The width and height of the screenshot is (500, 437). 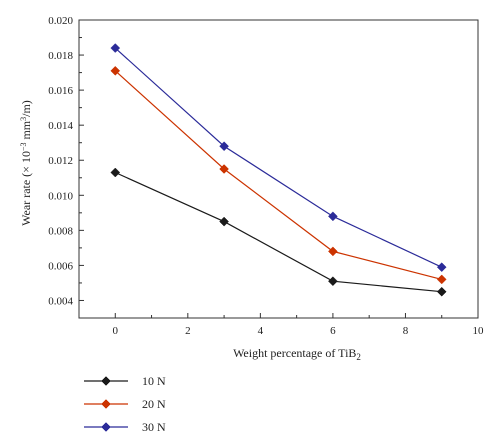 What do you see at coordinates (188, 331) in the screenshot?
I see `x-tick-label: 2` at bounding box center [188, 331].